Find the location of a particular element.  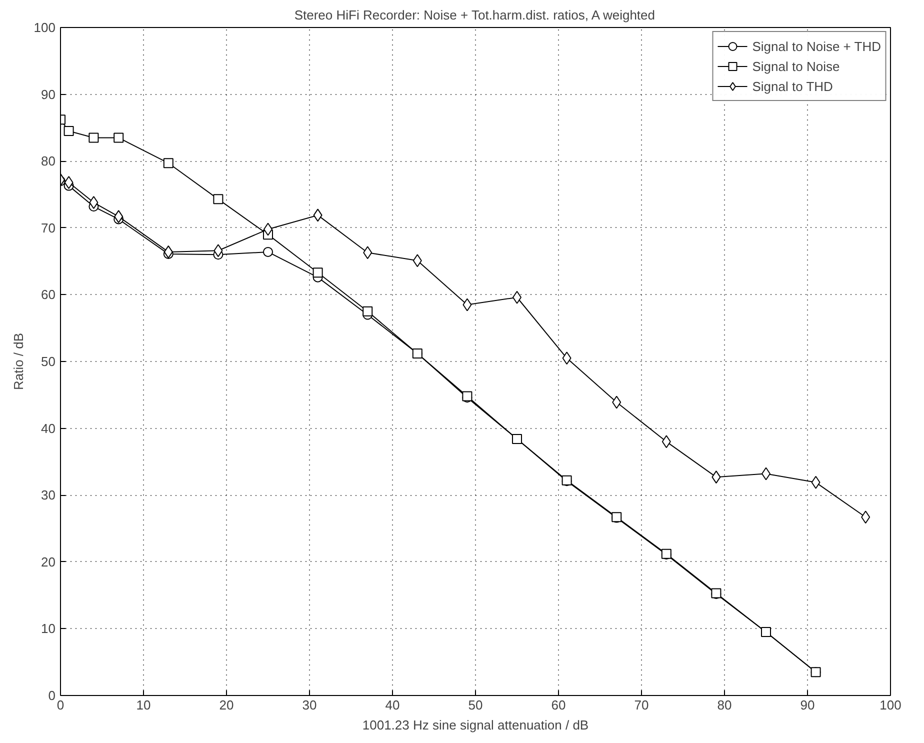

y-tick-label: 60 is located at coordinates (48, 294).